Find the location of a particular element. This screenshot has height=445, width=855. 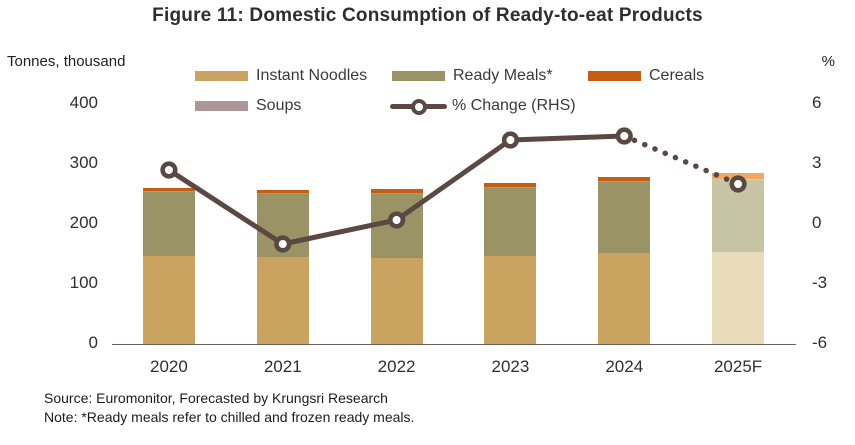

legend-item-cereals: Cereals is located at coordinates (646, 76).